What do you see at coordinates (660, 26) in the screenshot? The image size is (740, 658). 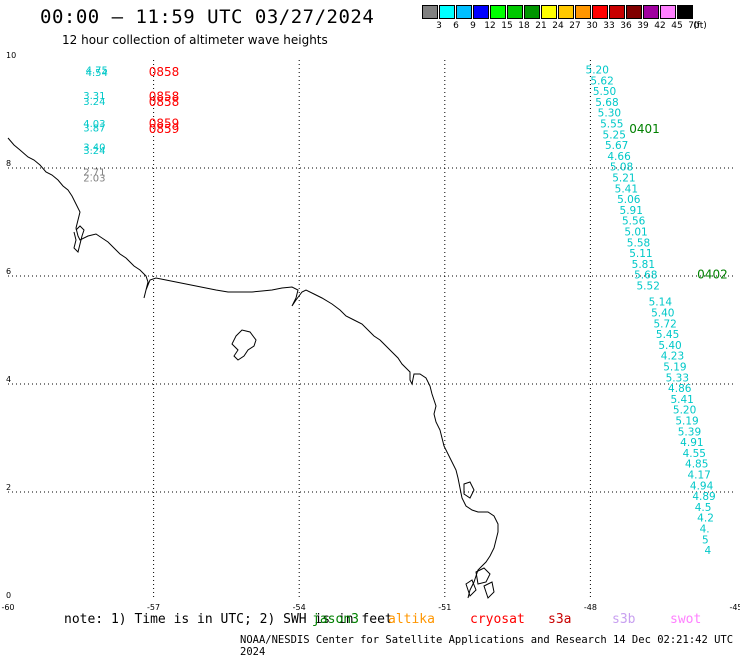 I see `legend-label: 42` at bounding box center [660, 26].